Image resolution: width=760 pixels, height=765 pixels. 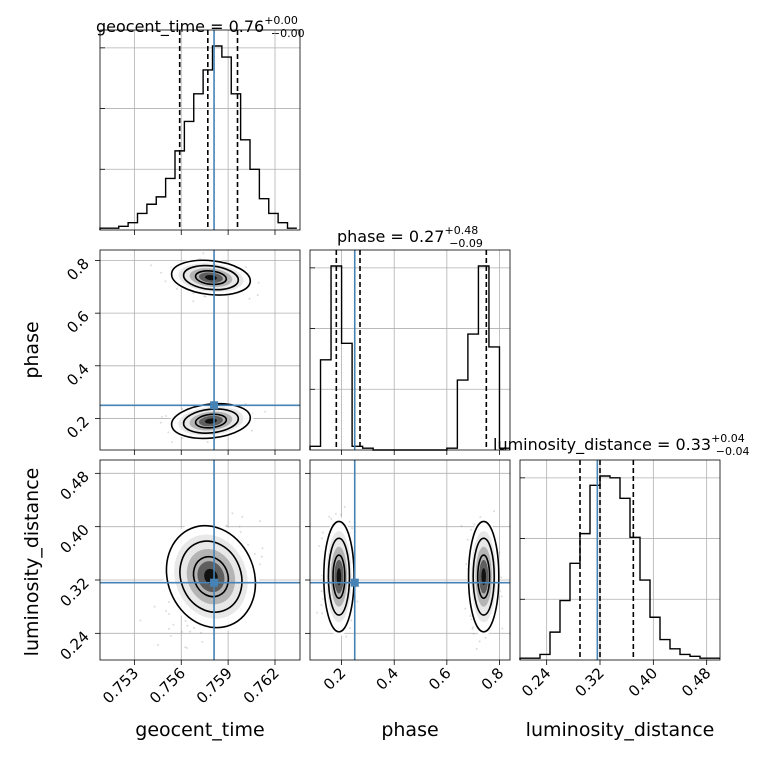 I want to click on xlabel-geocent-time: geocent_time, so click(x=199, y=730).